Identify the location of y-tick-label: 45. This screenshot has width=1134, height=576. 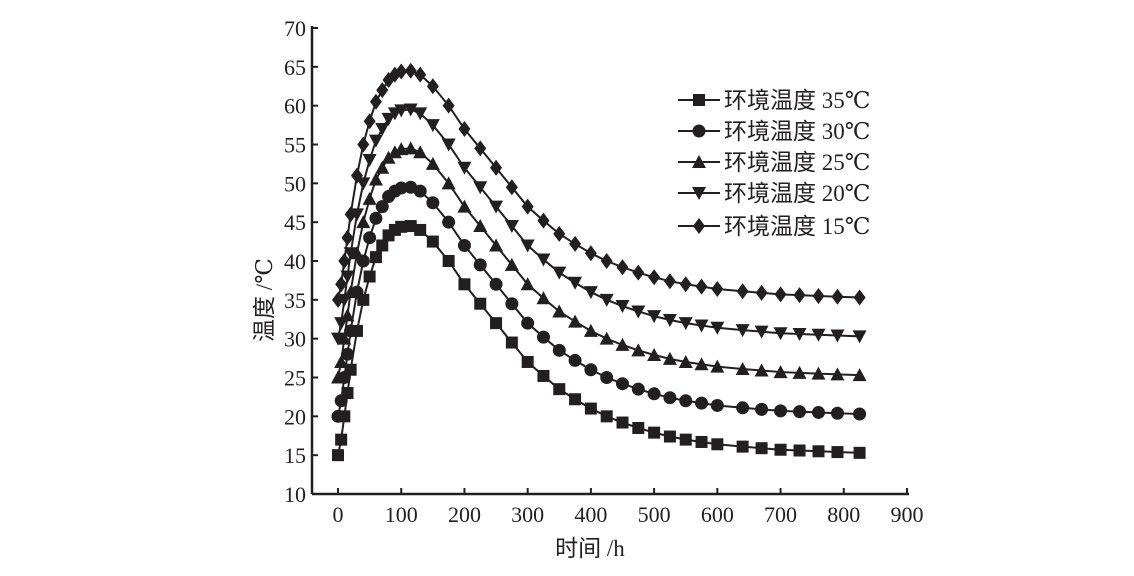
(295, 222).